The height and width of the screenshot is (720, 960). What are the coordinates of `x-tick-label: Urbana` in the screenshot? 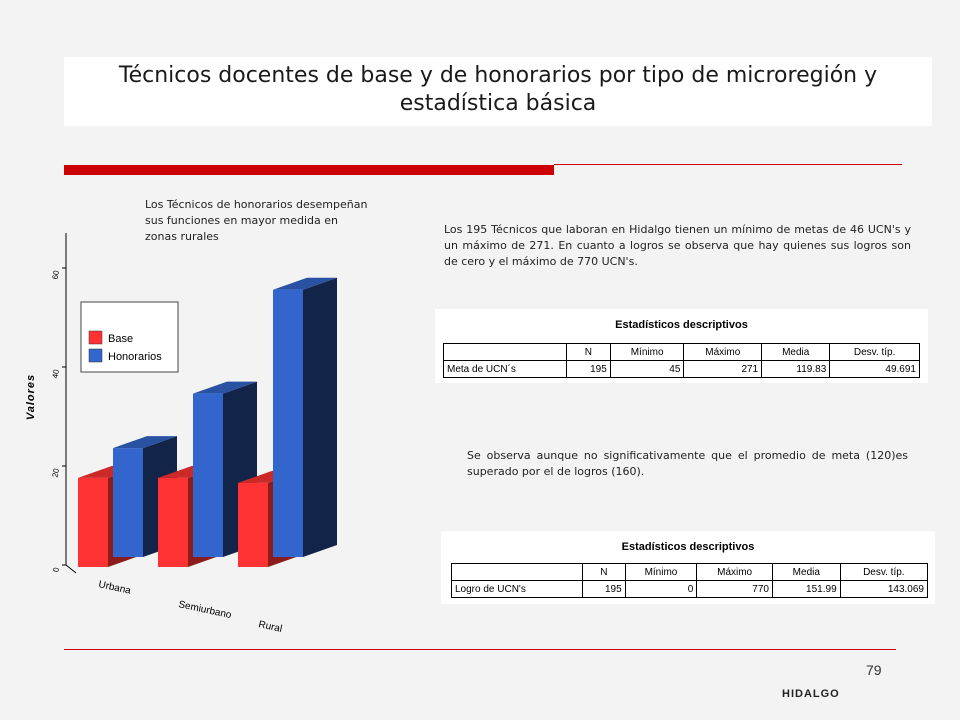 It's located at (114, 588).